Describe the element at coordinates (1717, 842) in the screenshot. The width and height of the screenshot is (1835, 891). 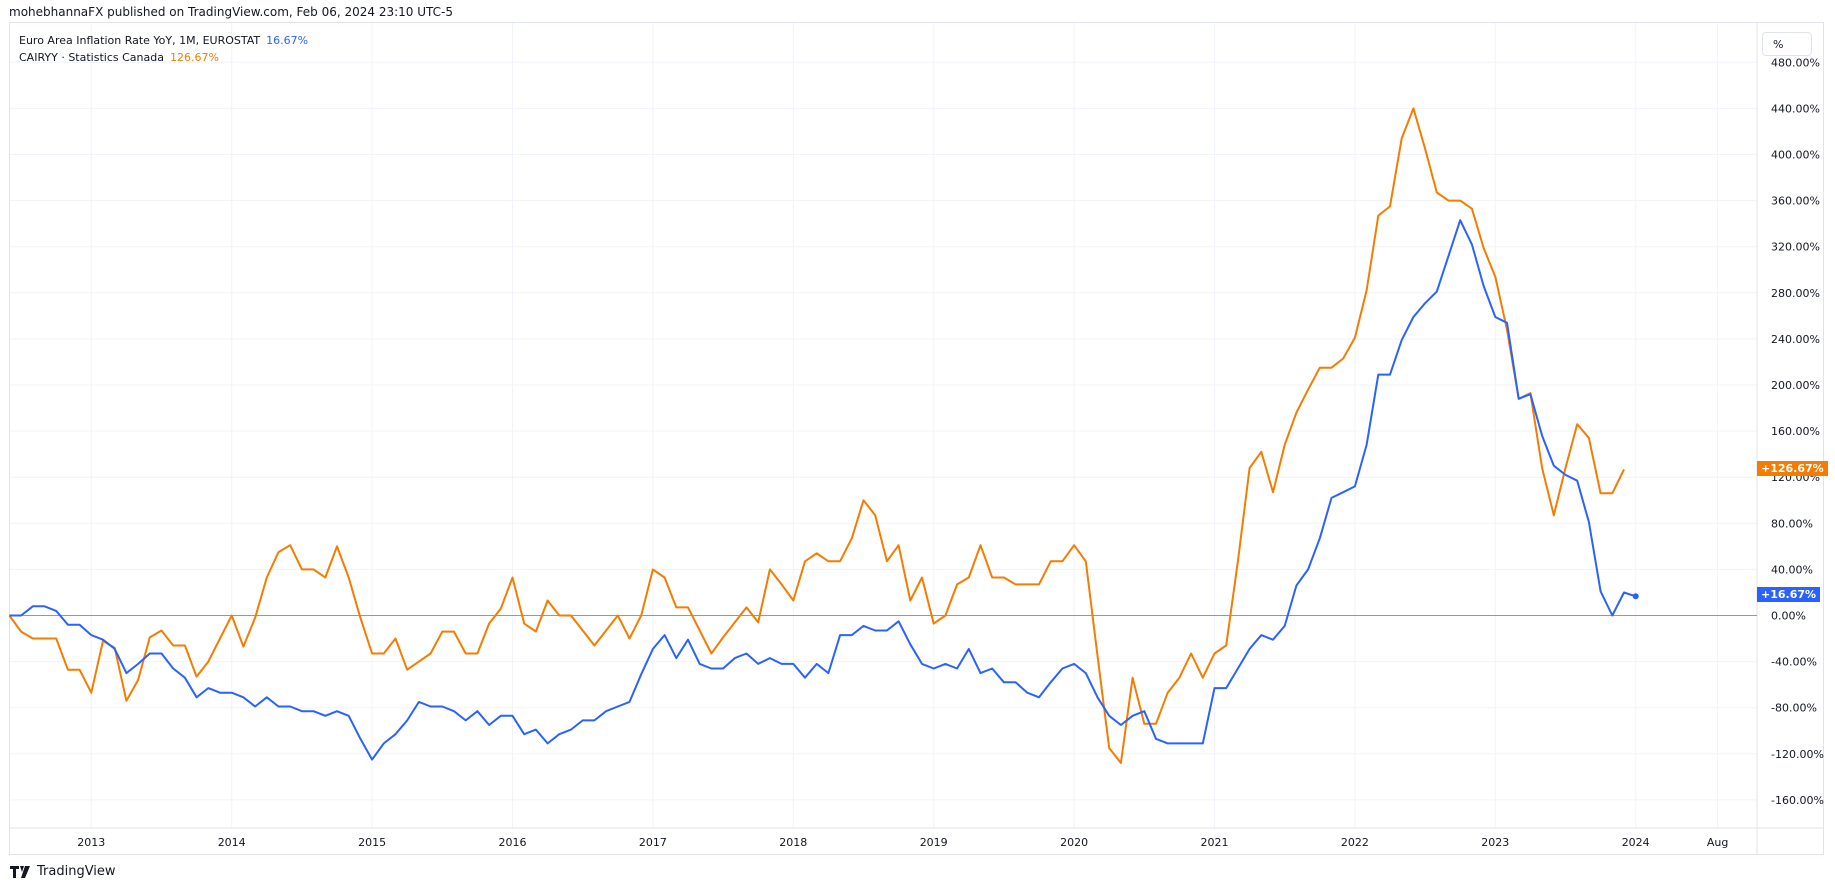
I see `x-tick-label: Aug` at that location.